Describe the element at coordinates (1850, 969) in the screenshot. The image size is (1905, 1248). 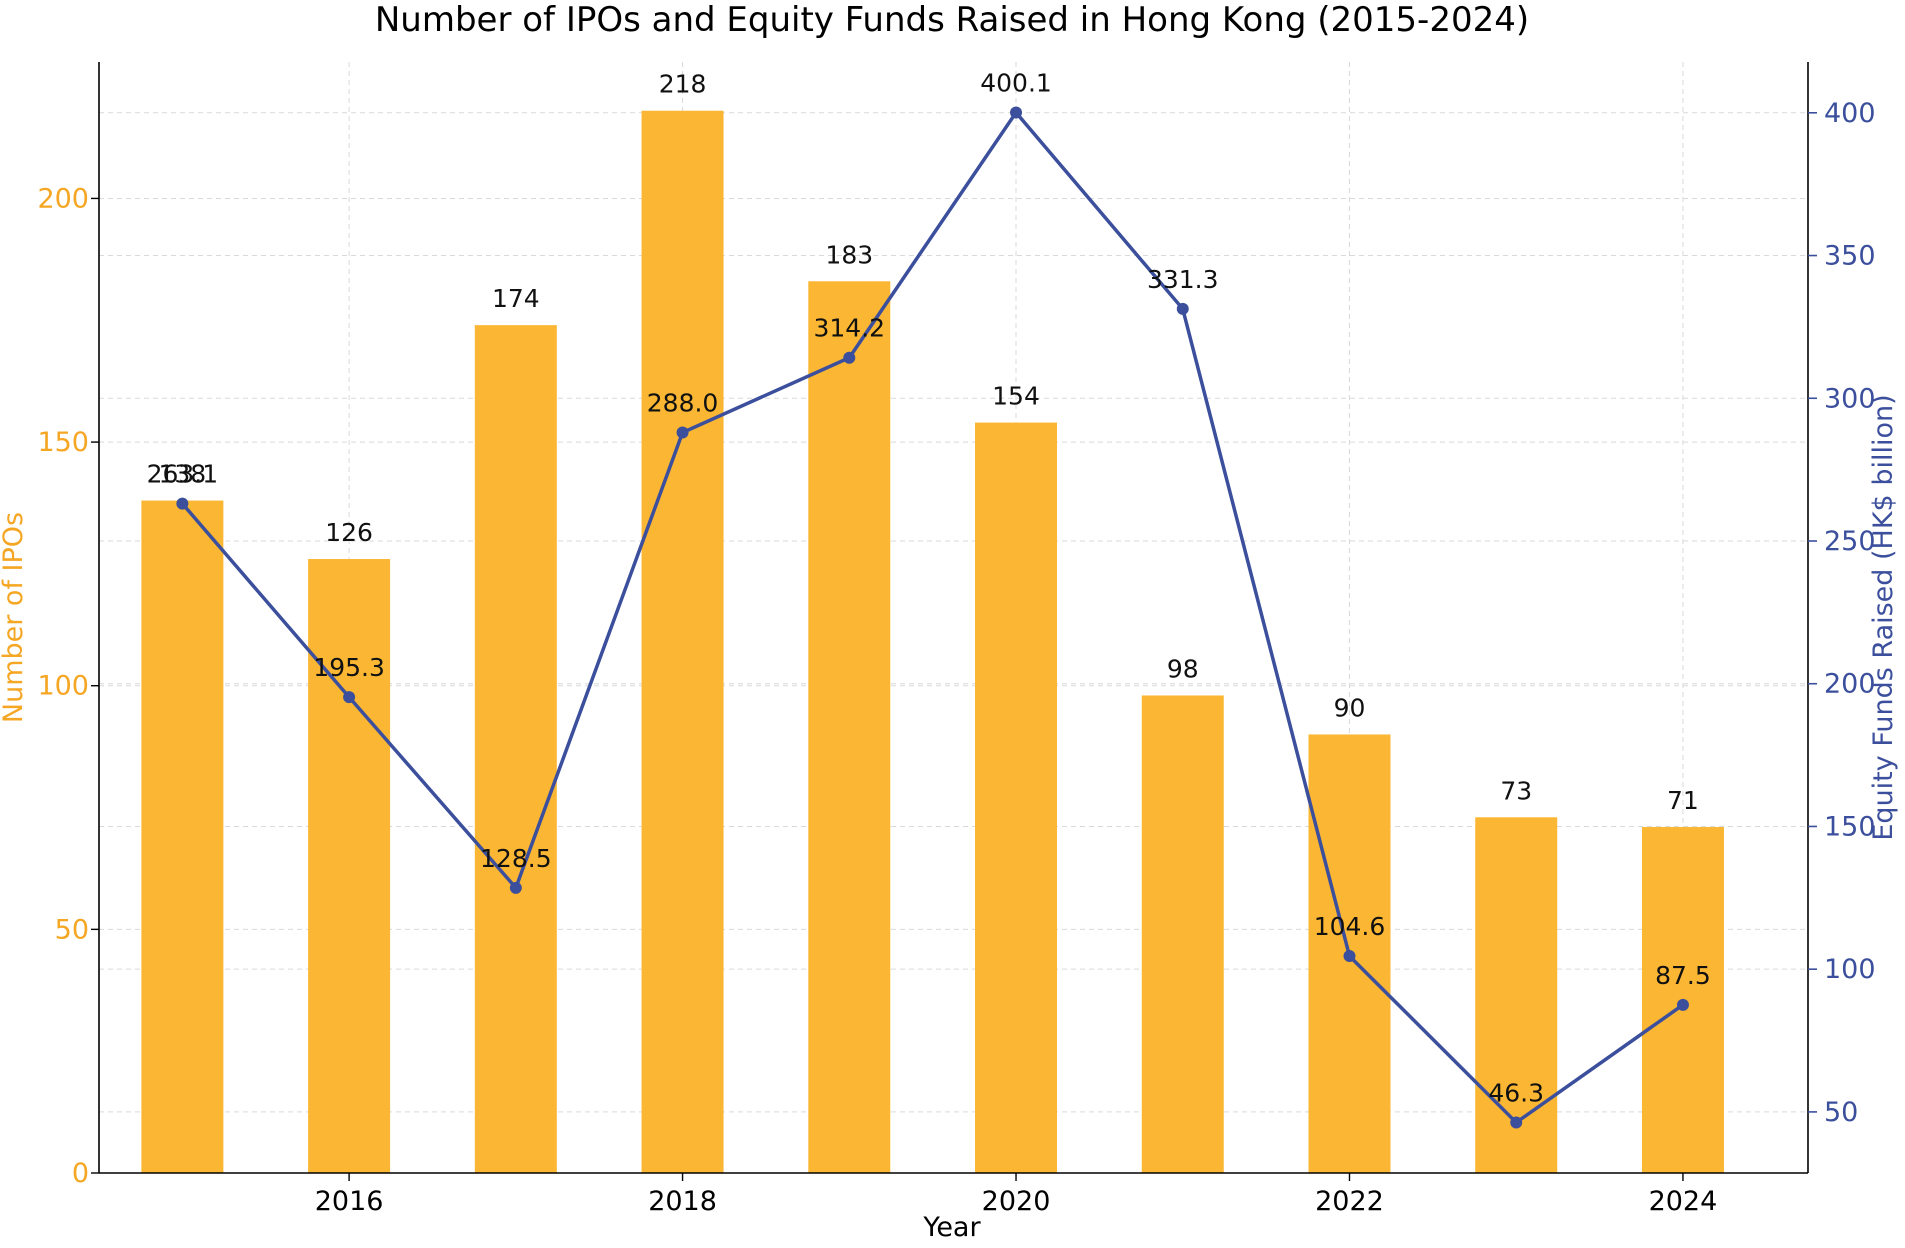
I see `y-right-tick-label: 100` at that location.